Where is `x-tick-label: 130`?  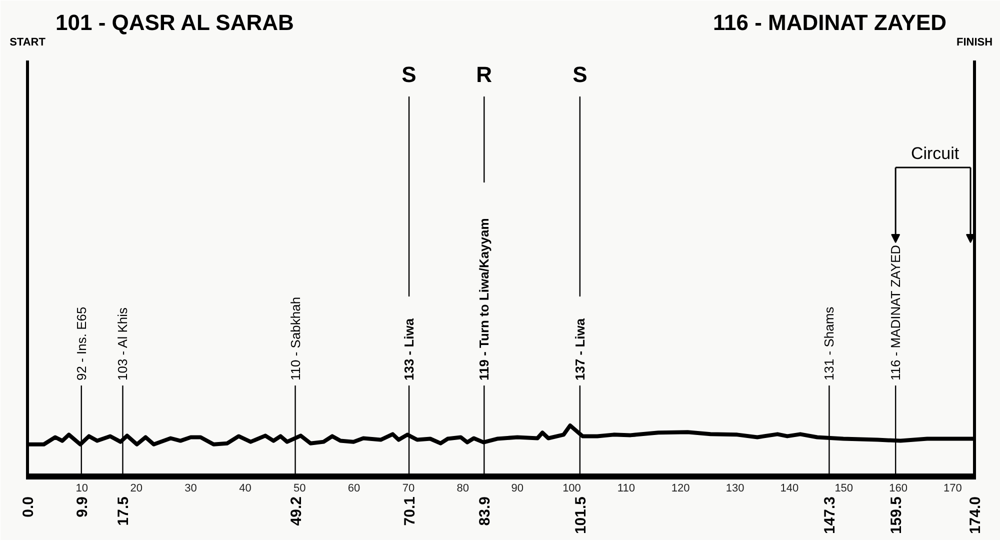 x-tick-label: 130 is located at coordinates (735, 488).